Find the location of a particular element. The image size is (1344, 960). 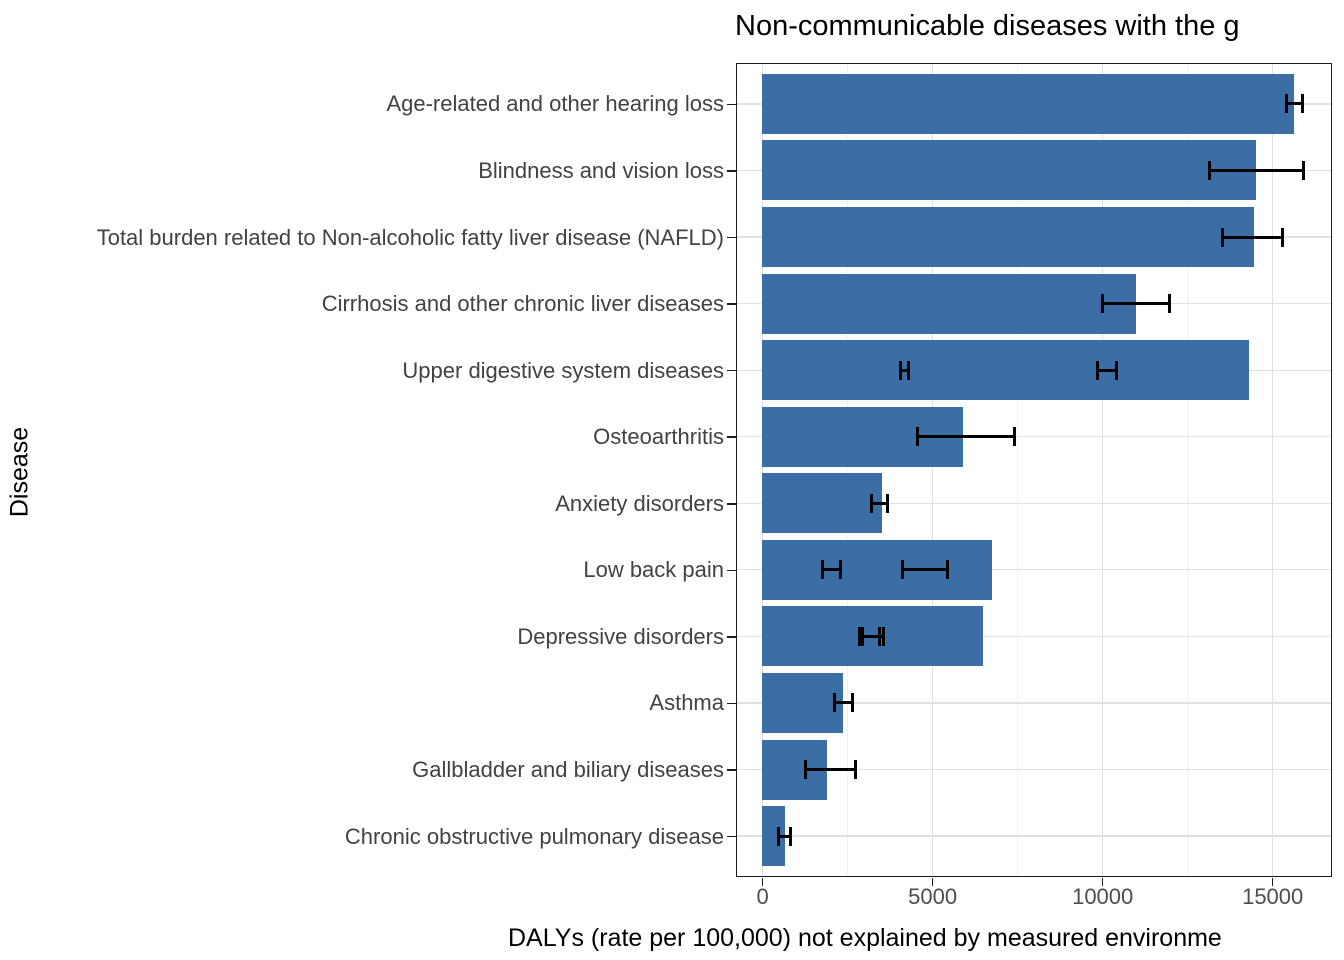

y-tick-label: Age-related and other hearing loss is located at coordinates (555, 104).